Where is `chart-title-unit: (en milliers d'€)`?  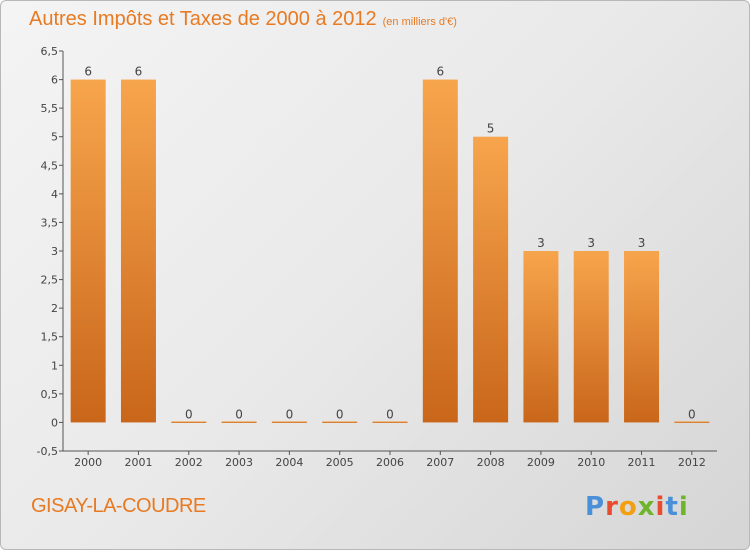
chart-title-unit: (en milliers d'€) is located at coordinates (419, 22).